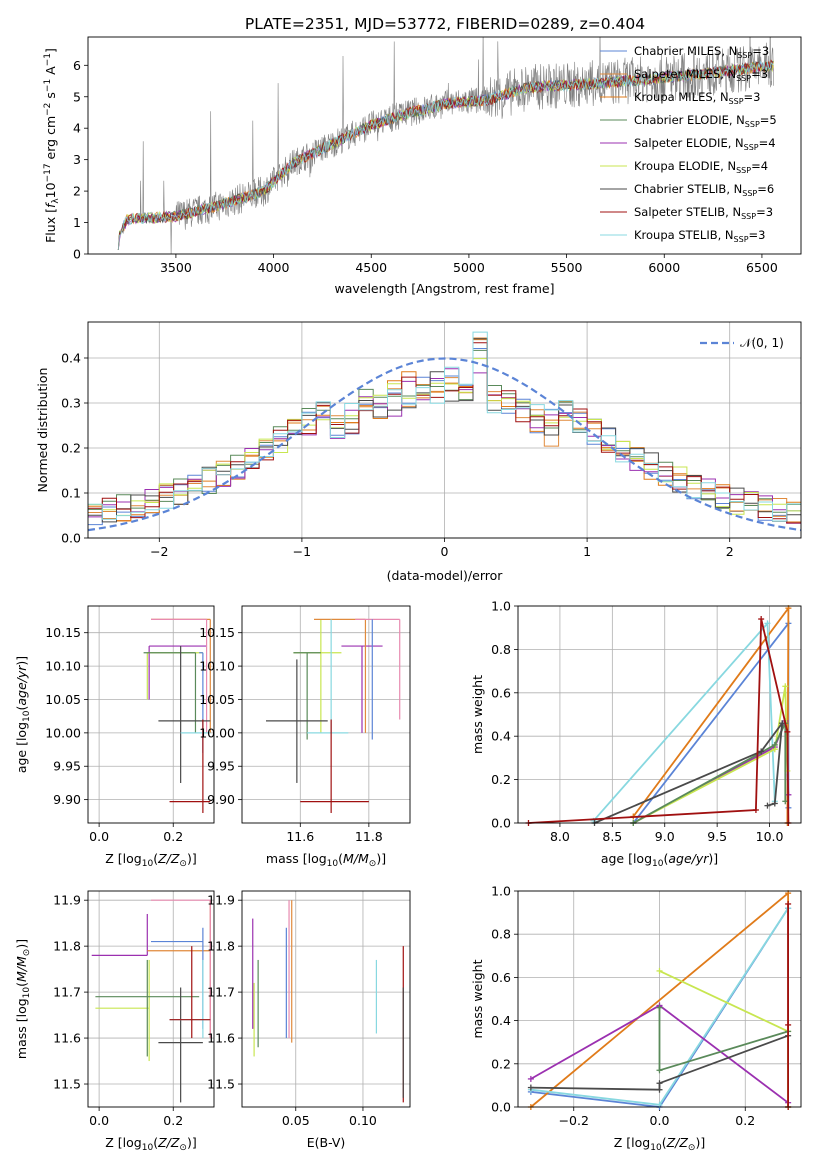 The height and width of the screenshot is (1170, 819). What do you see at coordinates (469, 267) in the screenshot?
I see `x-tick-label: 5000` at bounding box center [469, 267].